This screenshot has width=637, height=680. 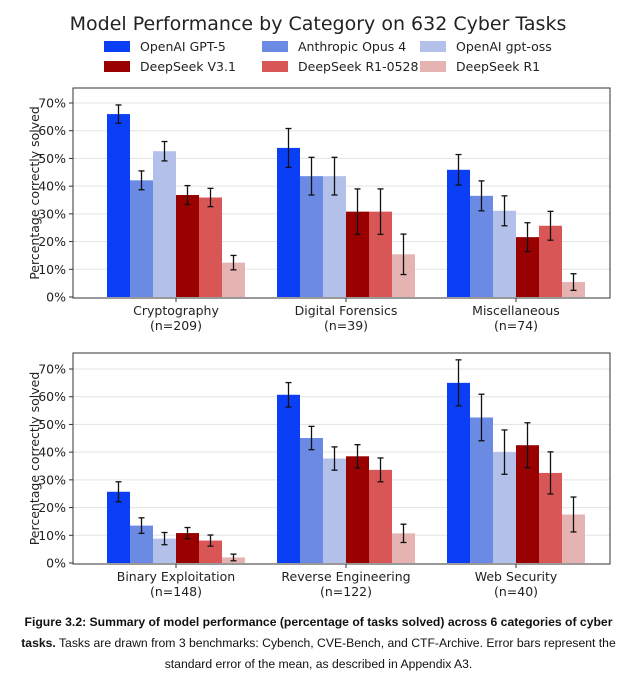 I want to click on x-tick-sublabel: (n=40), so click(x=516, y=591).